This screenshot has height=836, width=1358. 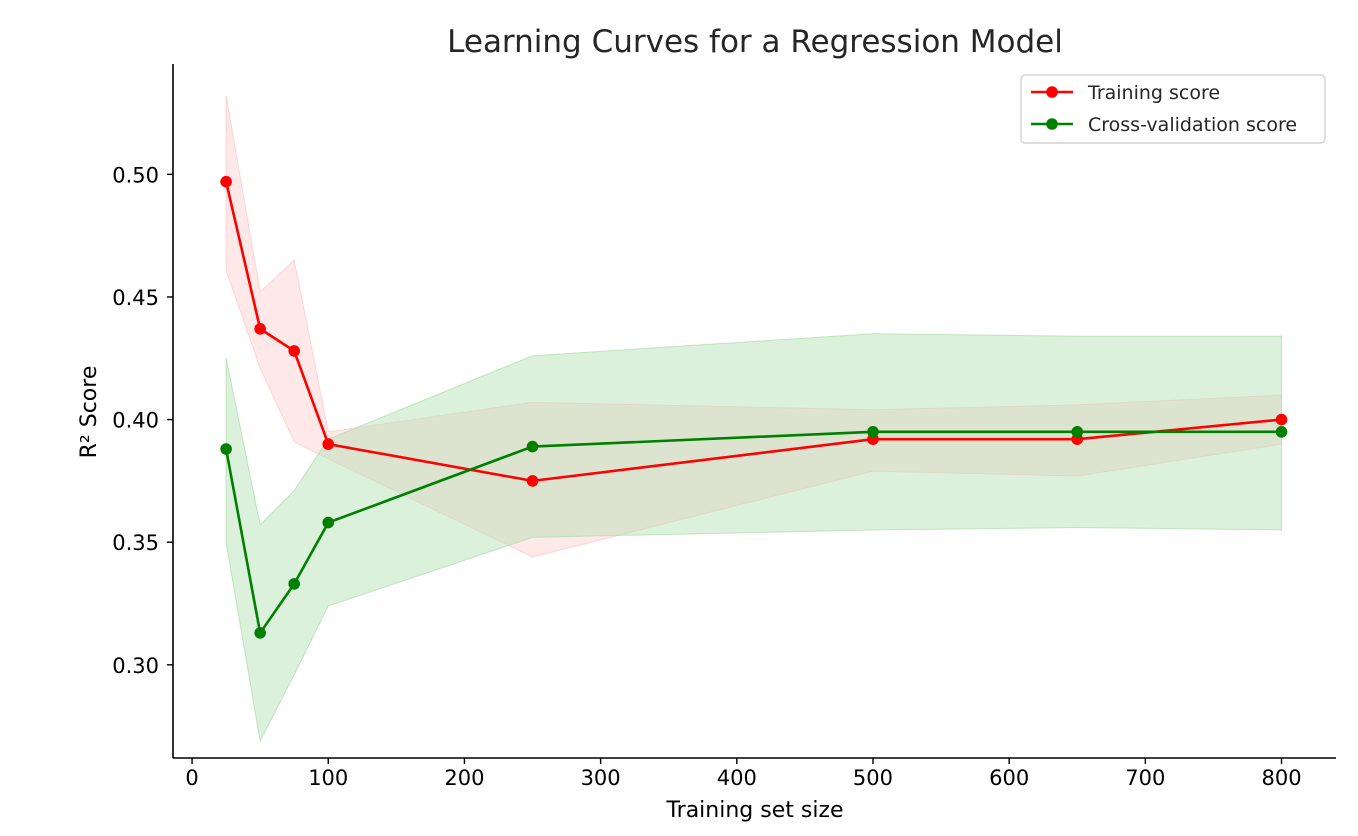 What do you see at coordinates (754, 810) in the screenshot?
I see `x-axis-label: Training set size` at bounding box center [754, 810].